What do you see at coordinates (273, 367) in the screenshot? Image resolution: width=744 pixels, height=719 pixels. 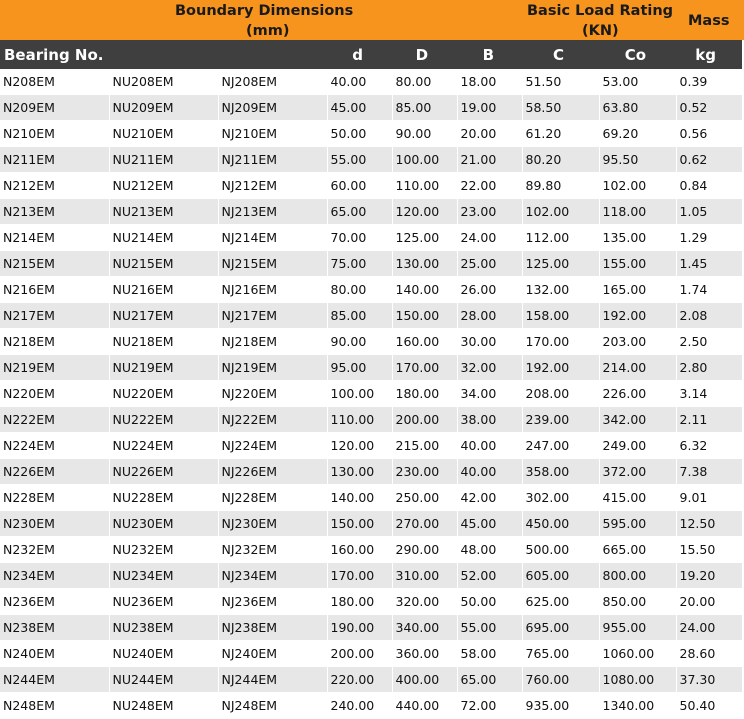 I see `cell-nj-type: NJ219EM` at bounding box center [273, 367].